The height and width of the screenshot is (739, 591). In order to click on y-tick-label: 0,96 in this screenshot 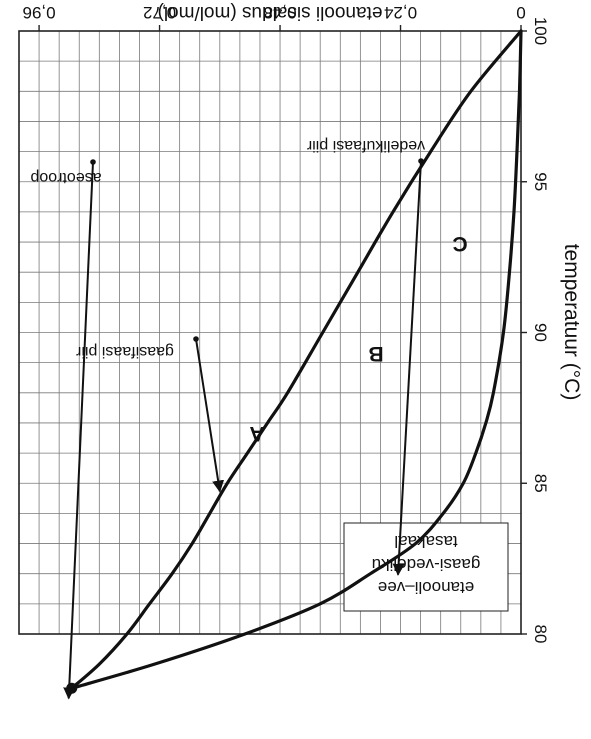, I will do `click(39, 12)`.